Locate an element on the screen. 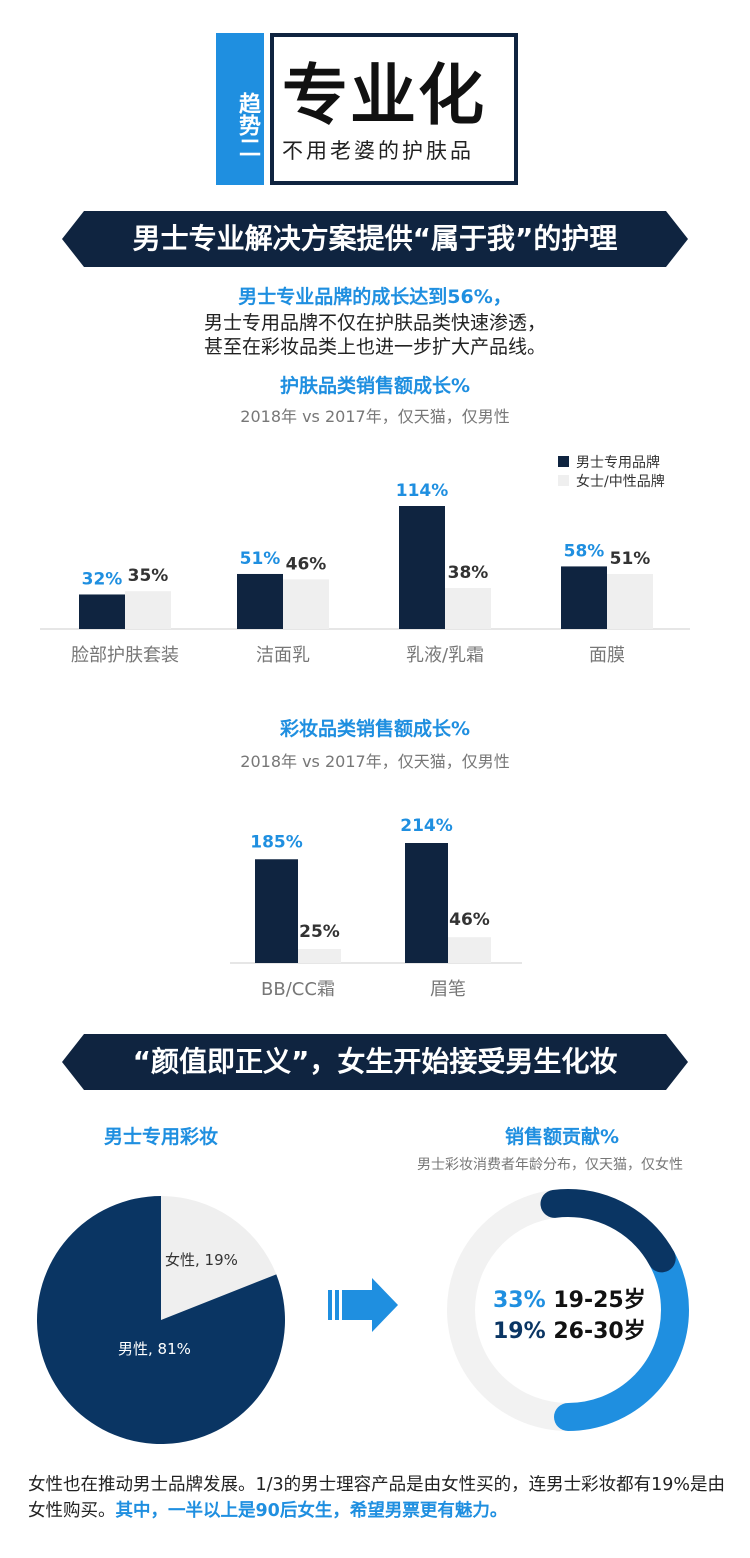 Image resolution: width=750 pixels, height=1558 pixels. chart2-label-male: 214% is located at coordinates (426, 826).